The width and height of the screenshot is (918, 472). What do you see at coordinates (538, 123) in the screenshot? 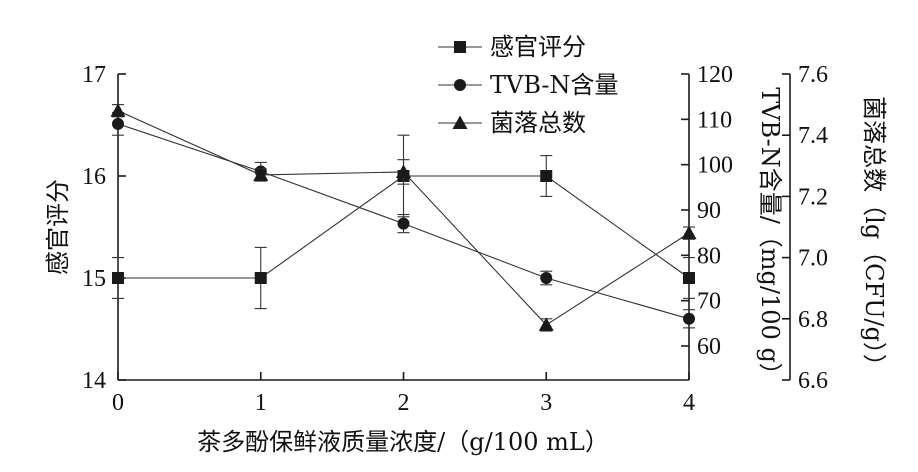
I see `legend-label: 菌落总数` at bounding box center [538, 123].